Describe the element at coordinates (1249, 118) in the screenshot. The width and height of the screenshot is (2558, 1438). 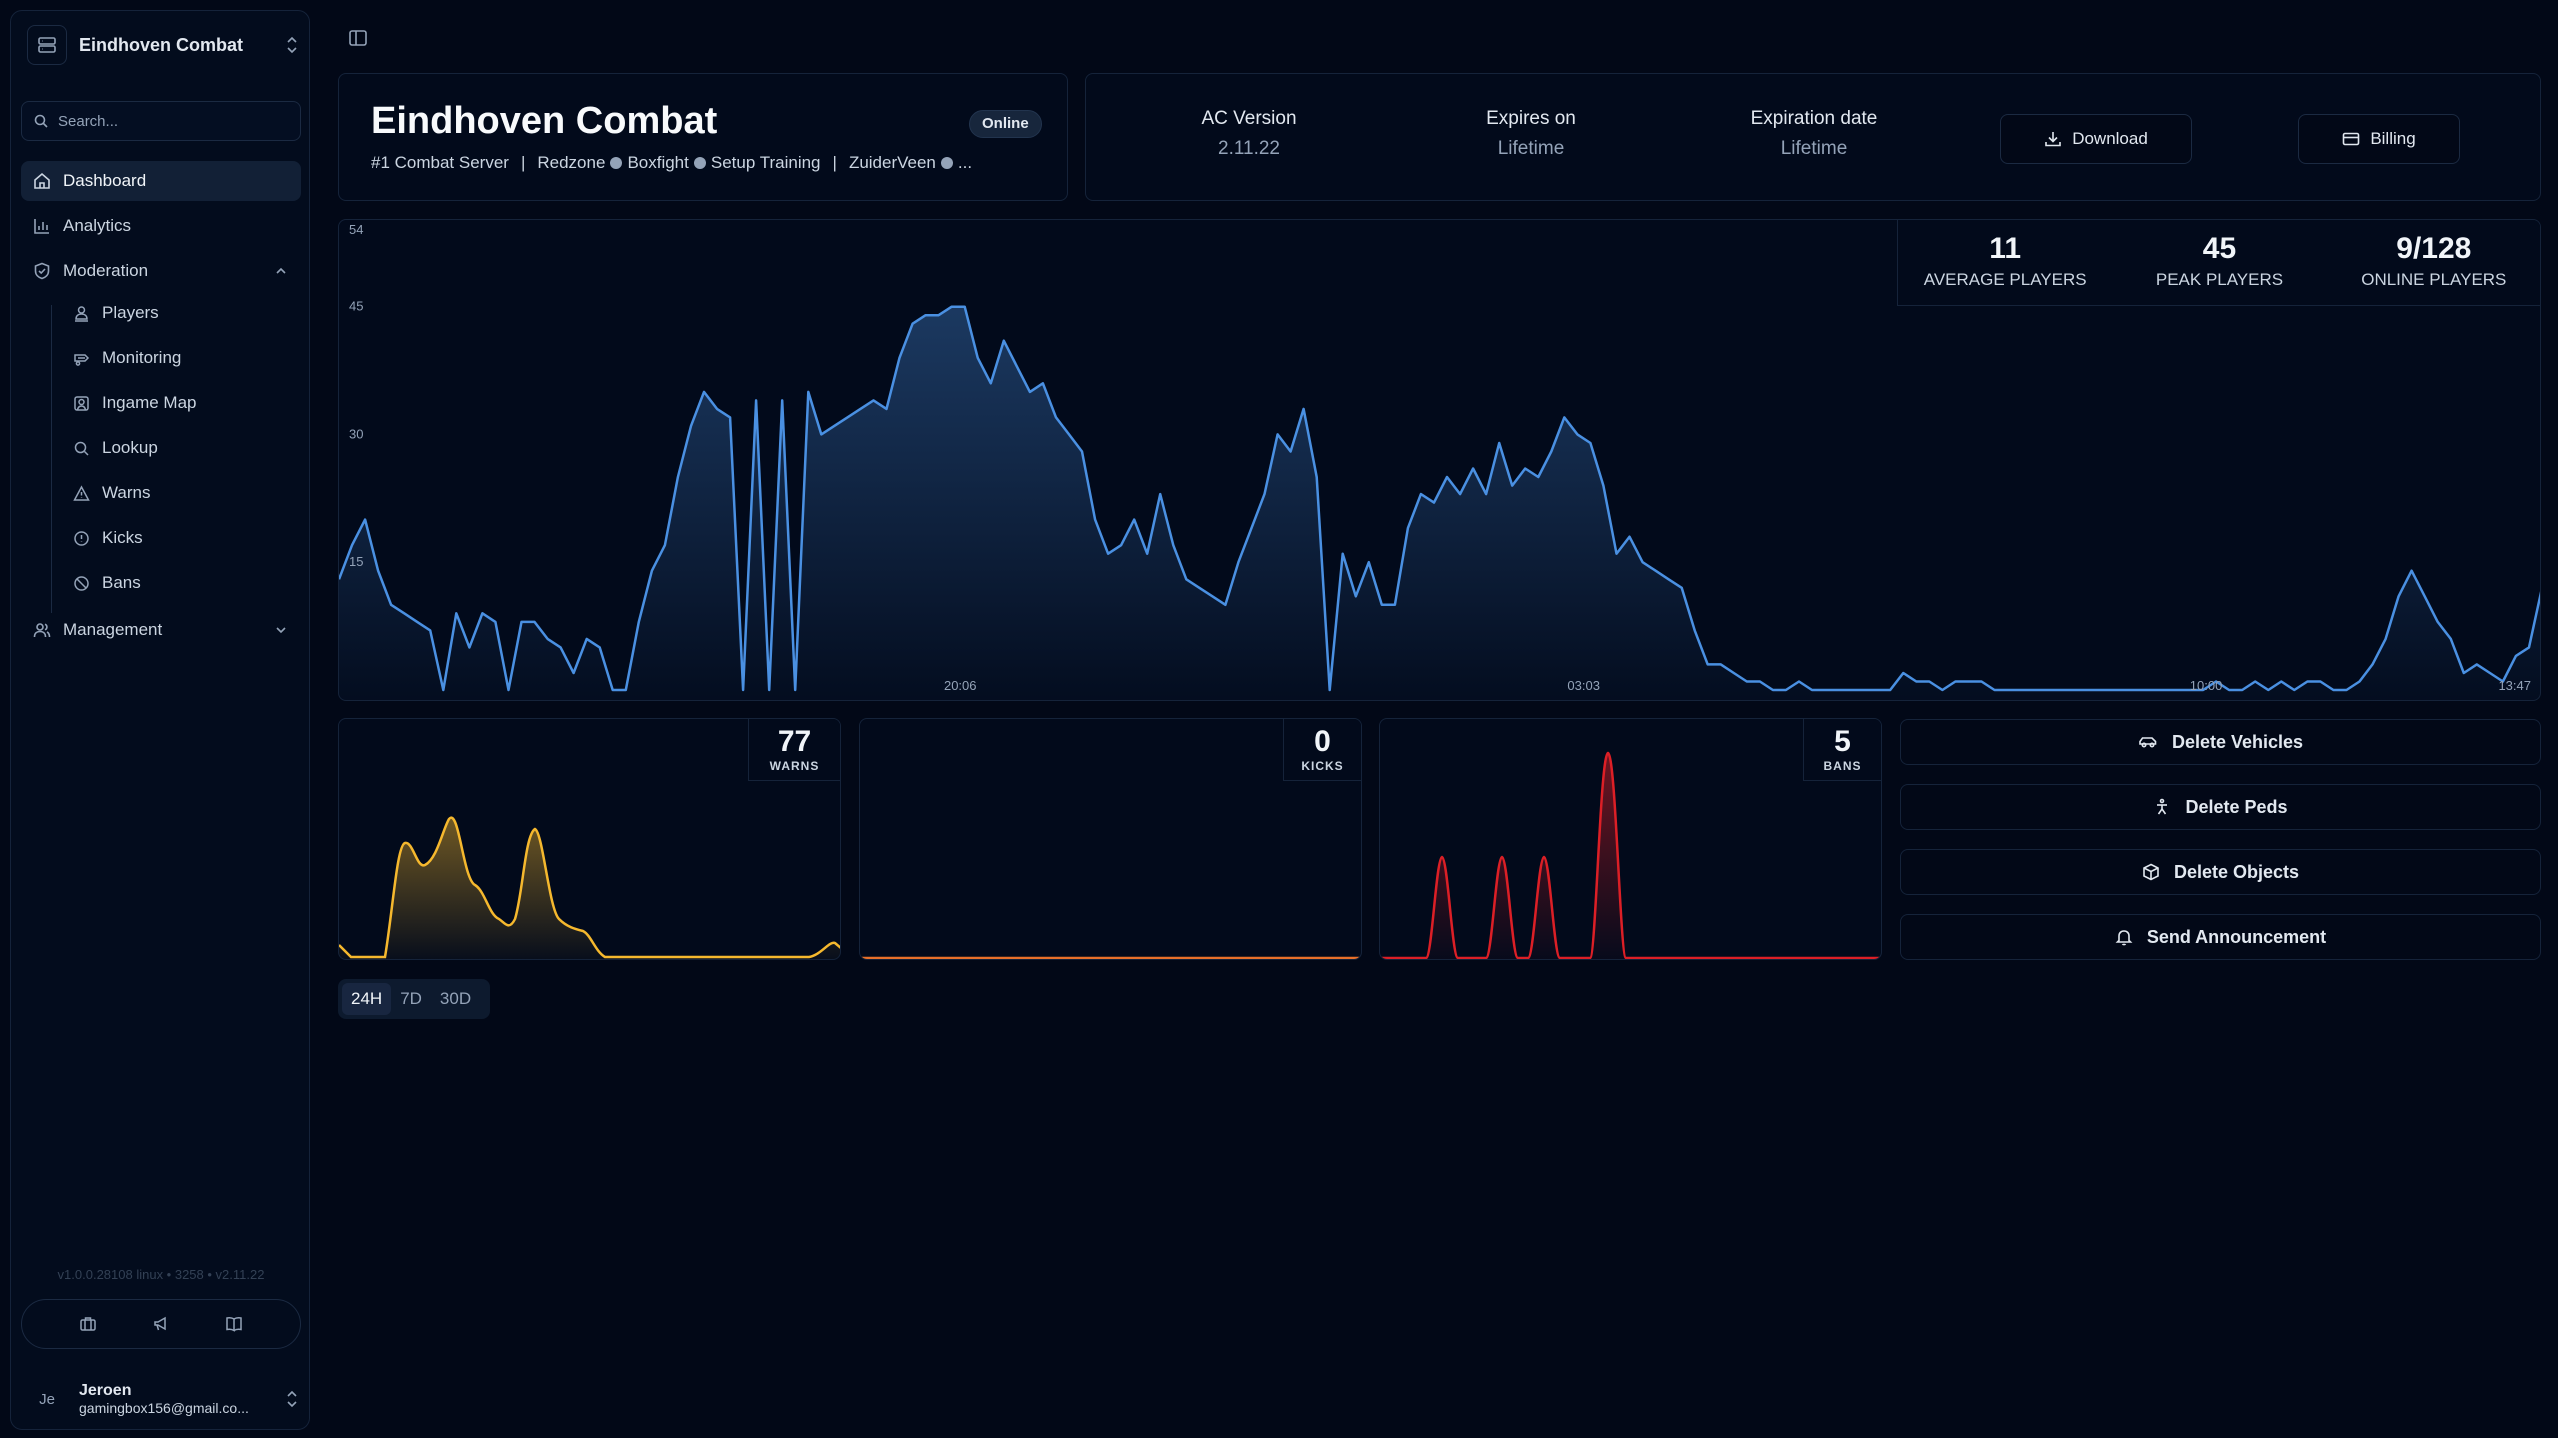
I see `ac-version-label: AC Version` at that location.